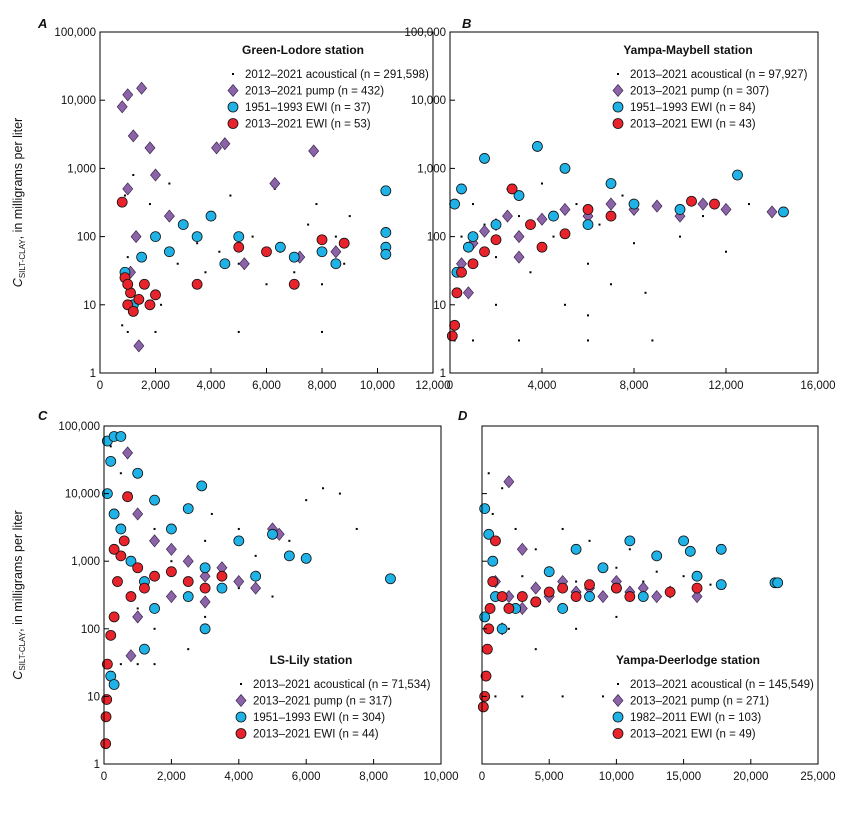  What do you see at coordinates (337, 75) in the screenshot?
I see `legend-label: 2012–2021 acoustical (n = 291,598)` at bounding box center [337, 75].